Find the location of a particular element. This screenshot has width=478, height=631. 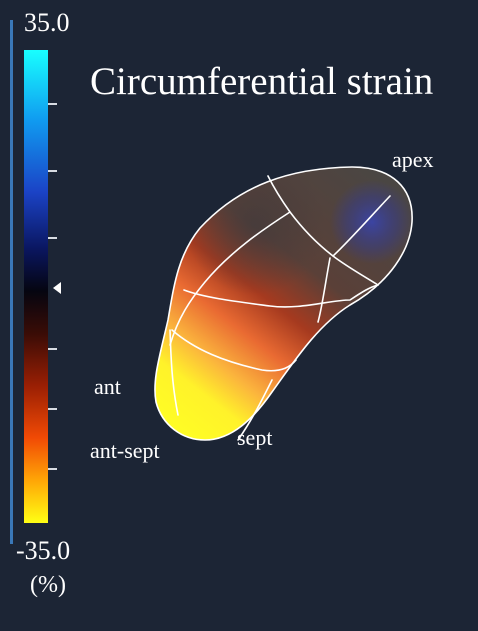

diagram-title: Circumferential strain is located at coordinates (262, 81).